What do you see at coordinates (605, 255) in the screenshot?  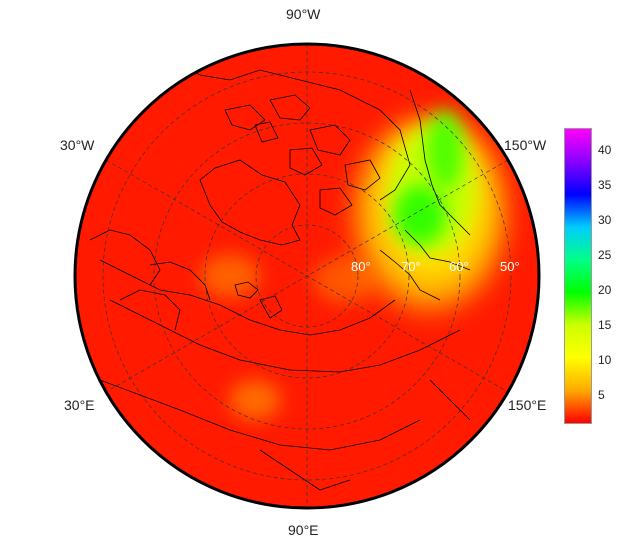 I see `colorbar-tick-label: 25` at bounding box center [605, 255].